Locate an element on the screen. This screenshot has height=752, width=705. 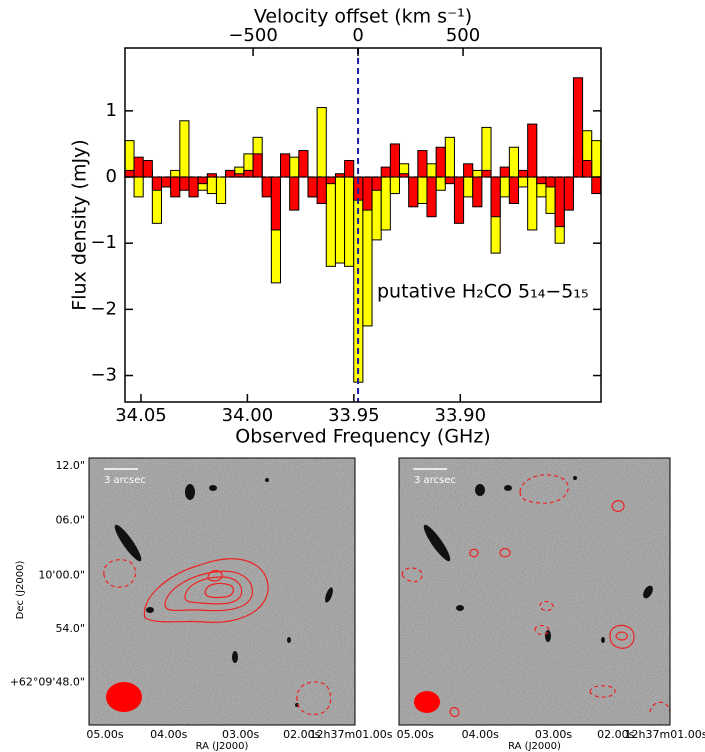
dec-tick-label: 06.0" is located at coordinates (70, 520).